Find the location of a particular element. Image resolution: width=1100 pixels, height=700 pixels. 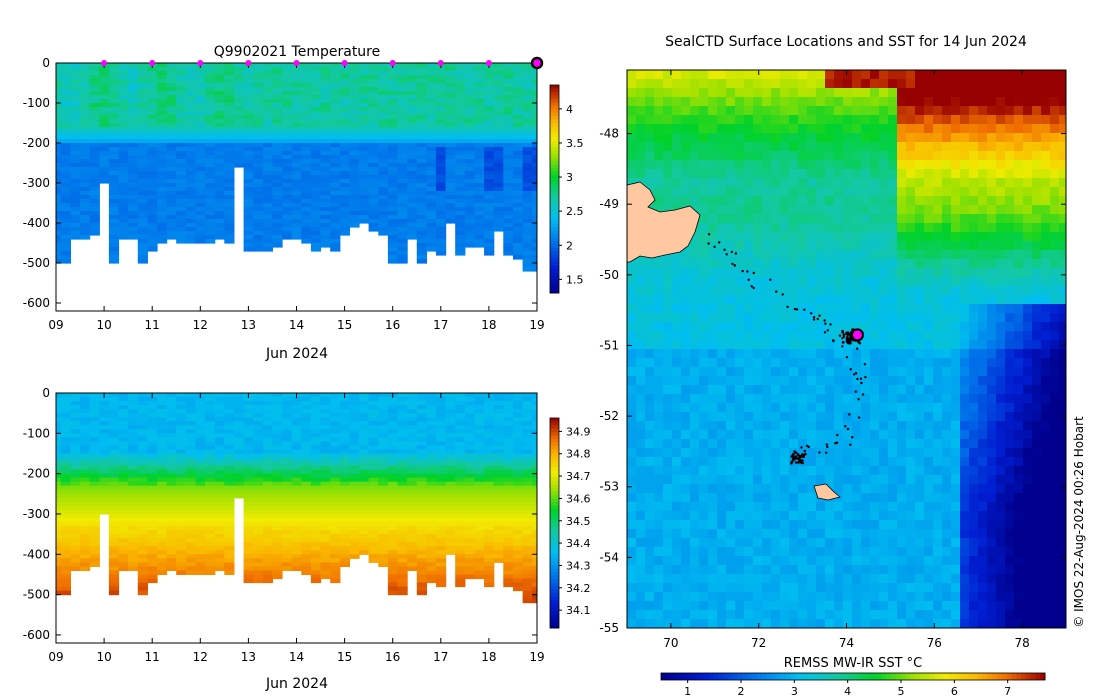

temperature-x-tick-label: 11 is located at coordinates (152, 325).